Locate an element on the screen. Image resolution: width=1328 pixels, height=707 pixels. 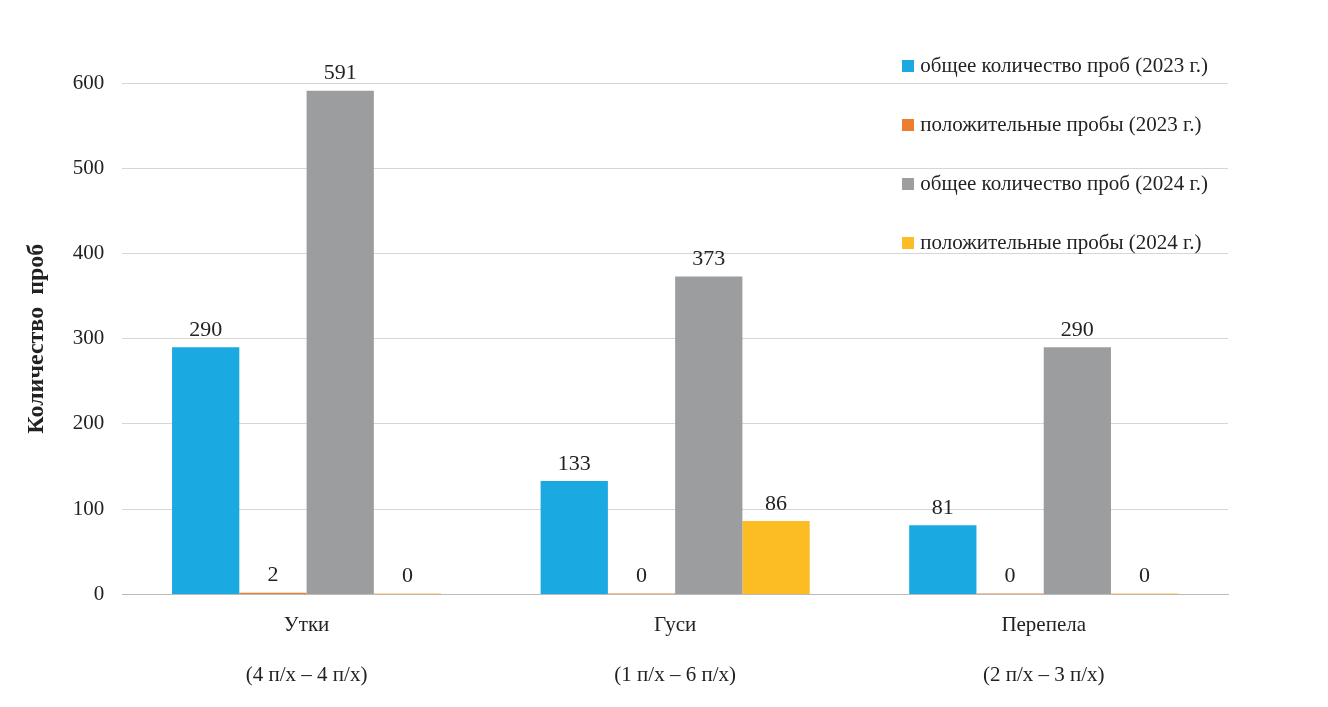
y-tick-label: 300 is located at coordinates (88, 337).